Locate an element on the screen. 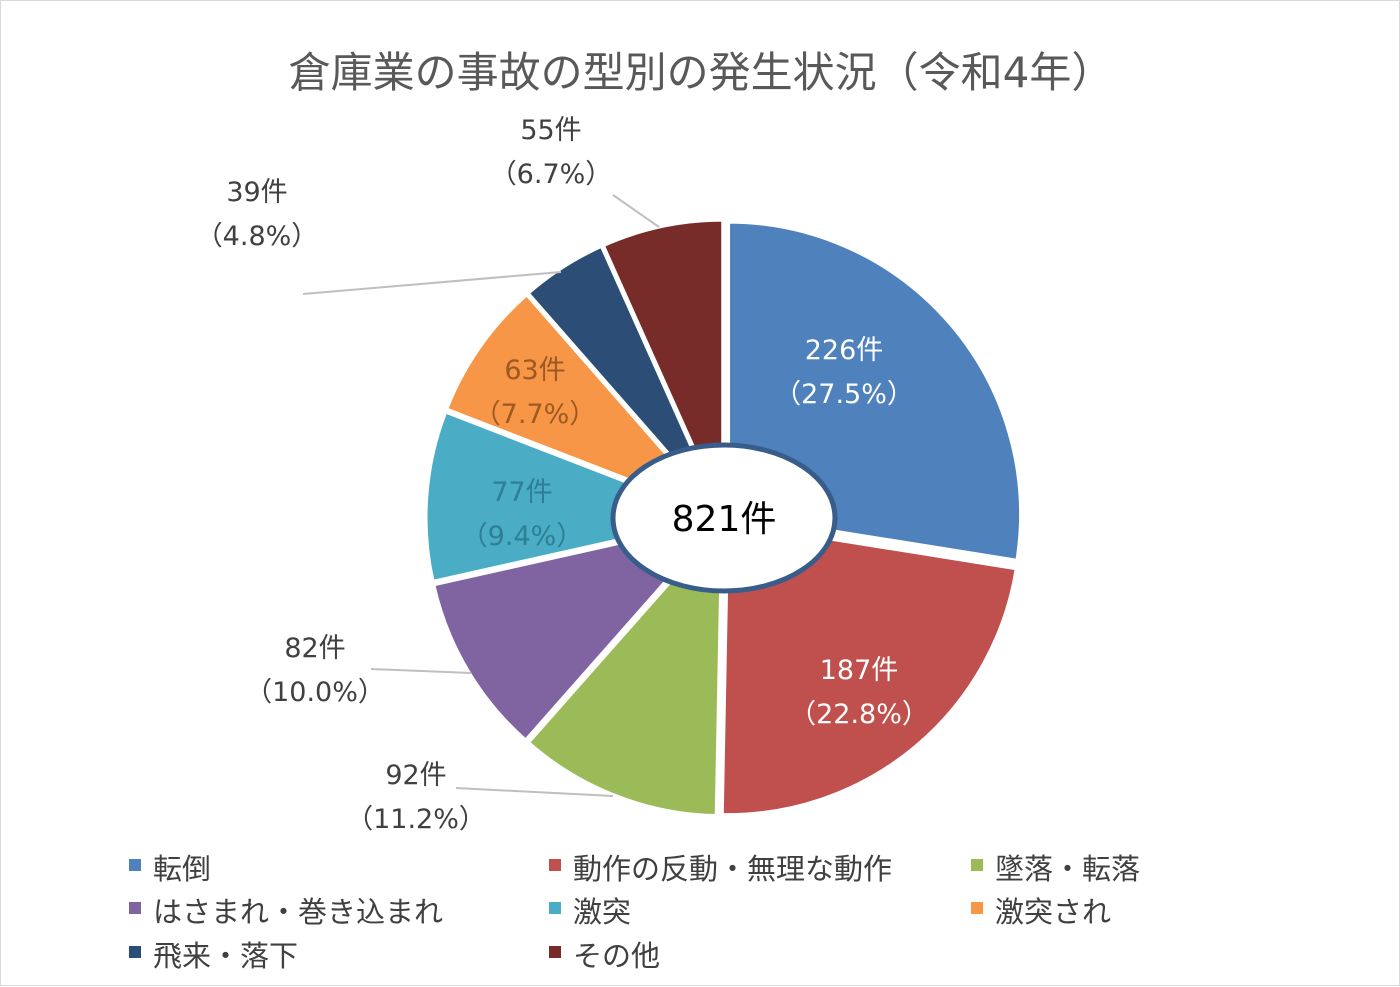 The image size is (1400, 987). legend-label-2: 墜落・転落 is located at coordinates (1067, 869).